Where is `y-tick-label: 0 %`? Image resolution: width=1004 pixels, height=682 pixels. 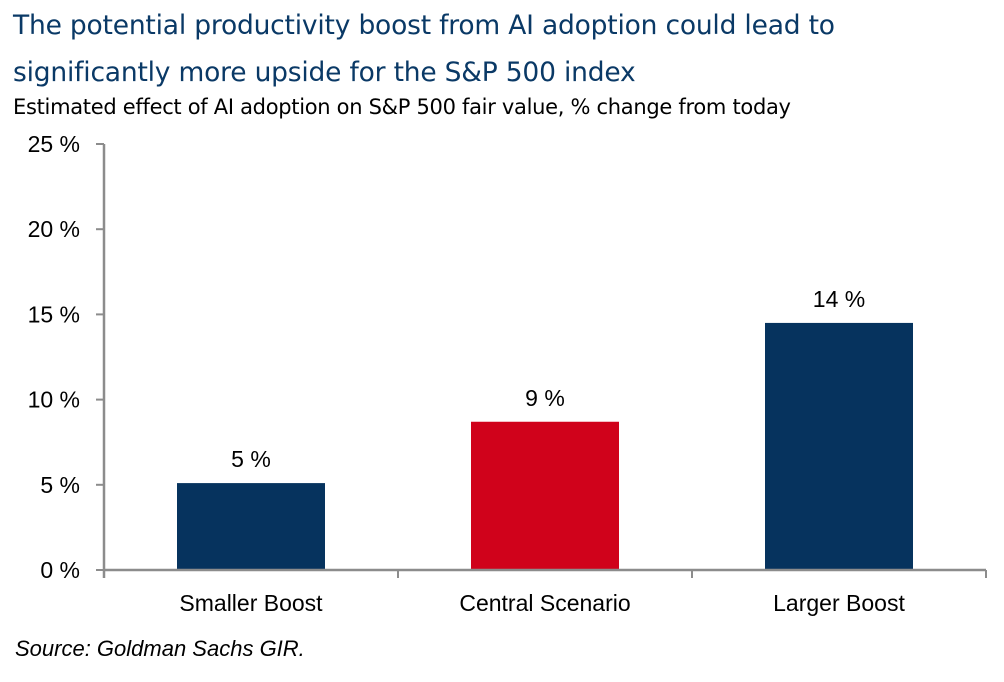
y-tick-label: 0 % is located at coordinates (60, 570).